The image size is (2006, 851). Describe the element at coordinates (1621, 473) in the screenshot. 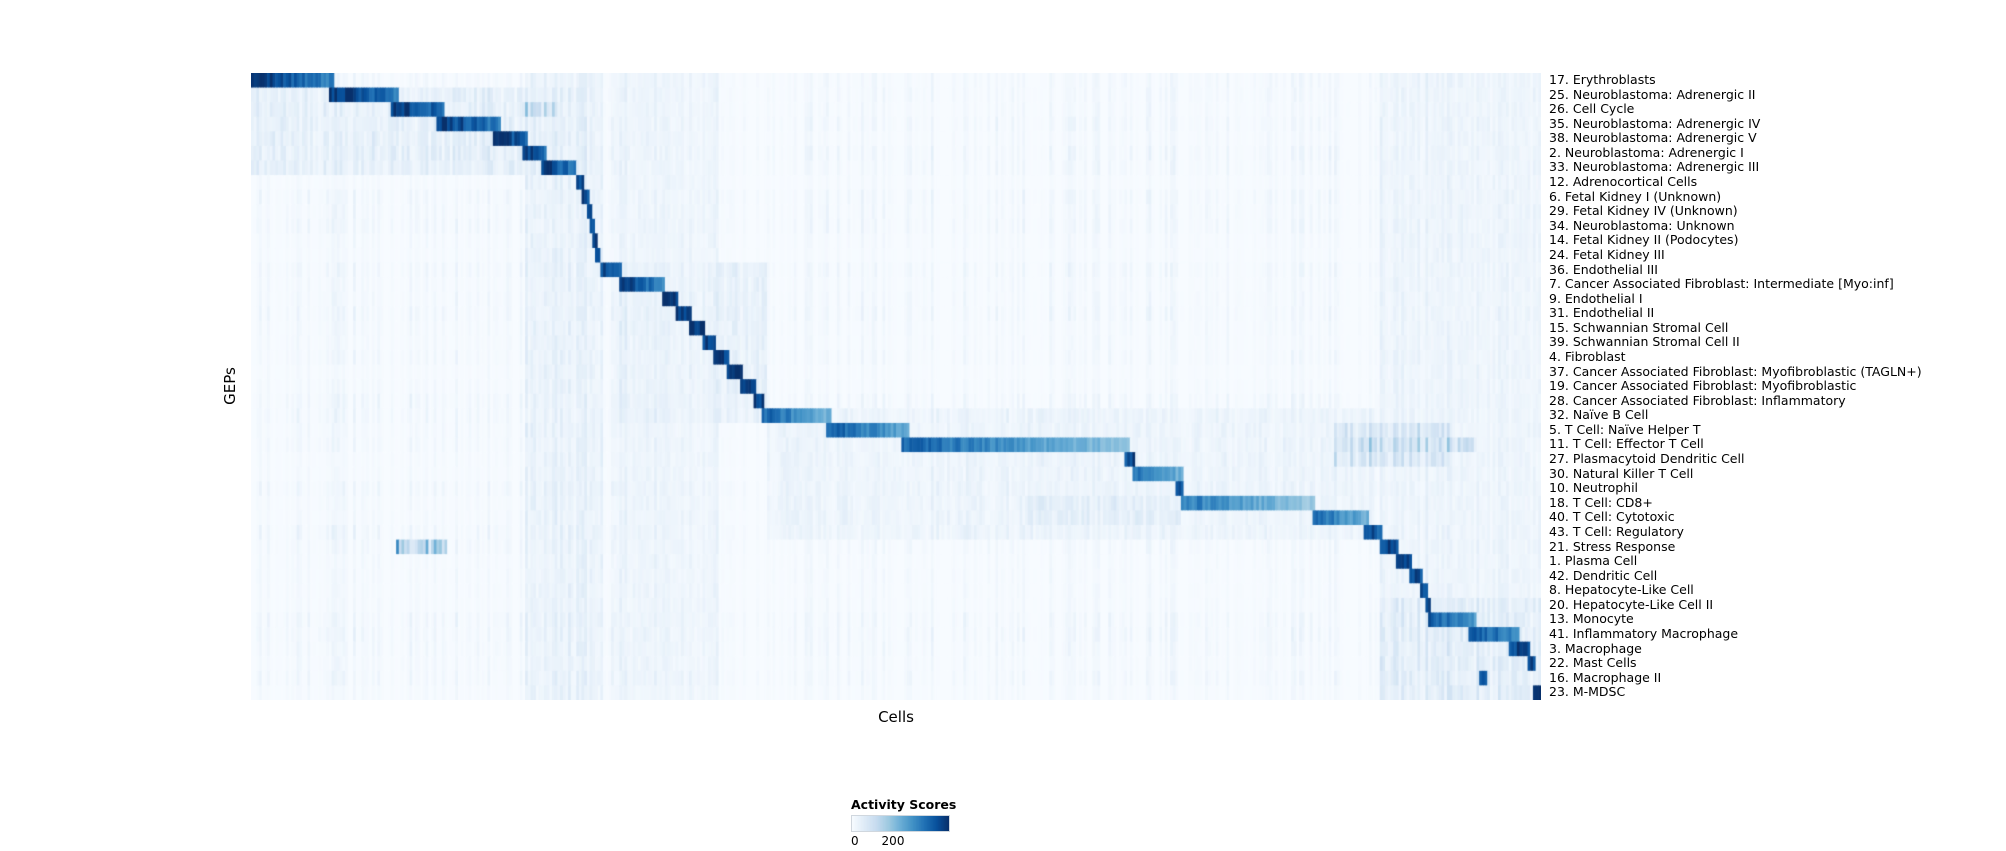

I see `row-label: 30. Natural Killer T Cell` at that location.